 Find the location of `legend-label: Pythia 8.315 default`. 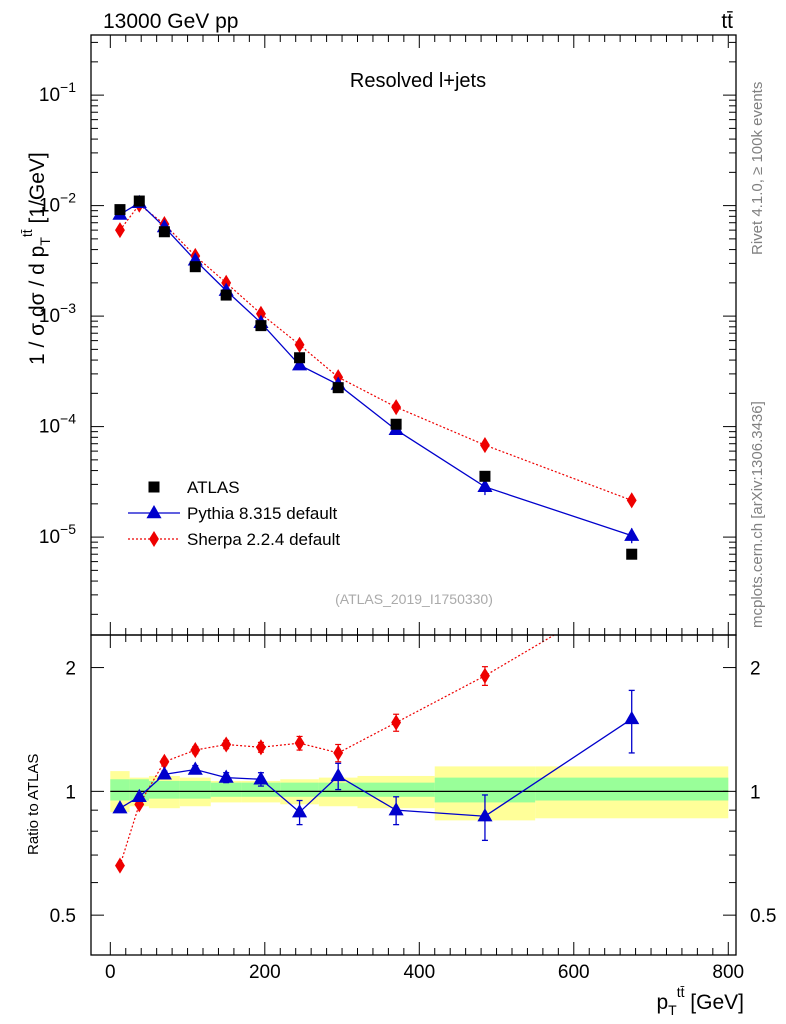

legend-label: Pythia 8.315 default is located at coordinates (262, 513).